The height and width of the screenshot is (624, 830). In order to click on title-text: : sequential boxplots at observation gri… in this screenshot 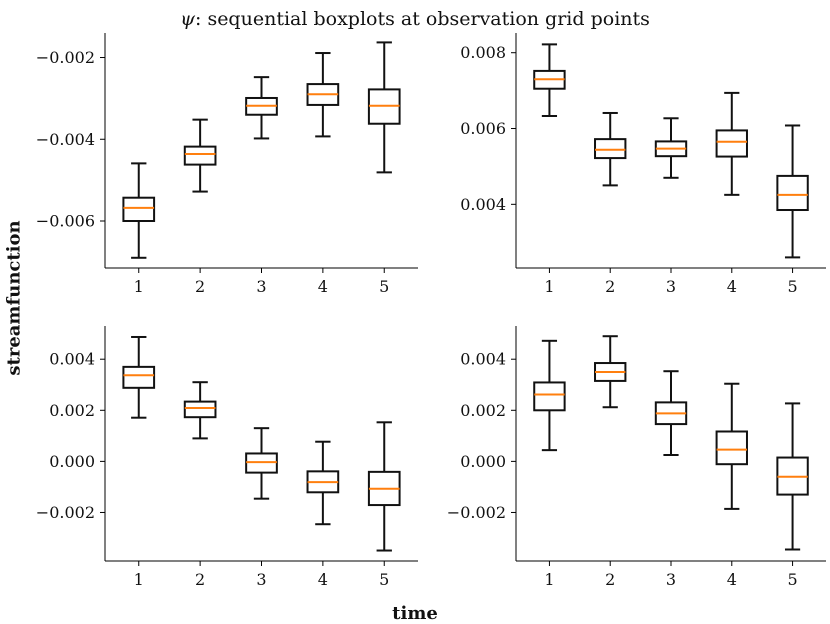, I will do `click(422, 19)`.